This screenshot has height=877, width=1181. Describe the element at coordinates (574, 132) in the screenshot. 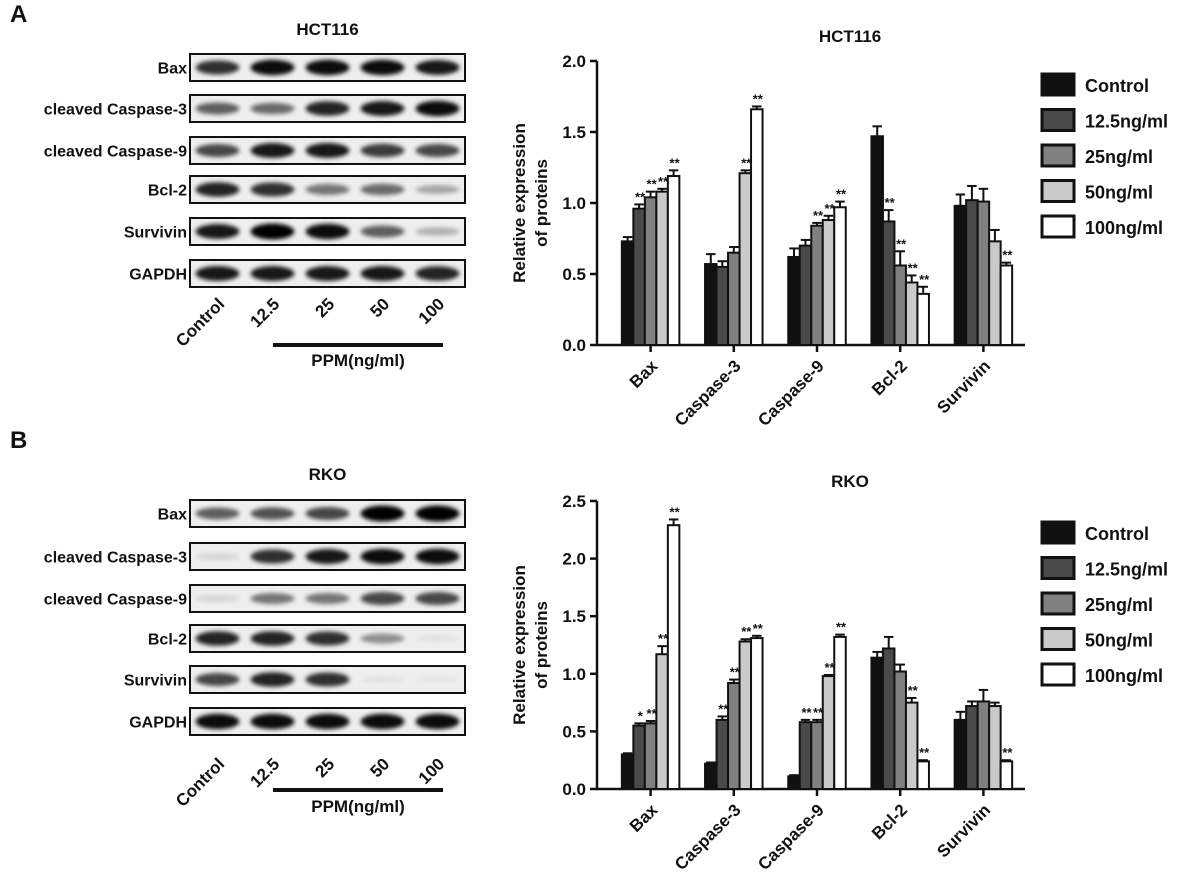

I see `y-tick-label: 1.5` at that location.